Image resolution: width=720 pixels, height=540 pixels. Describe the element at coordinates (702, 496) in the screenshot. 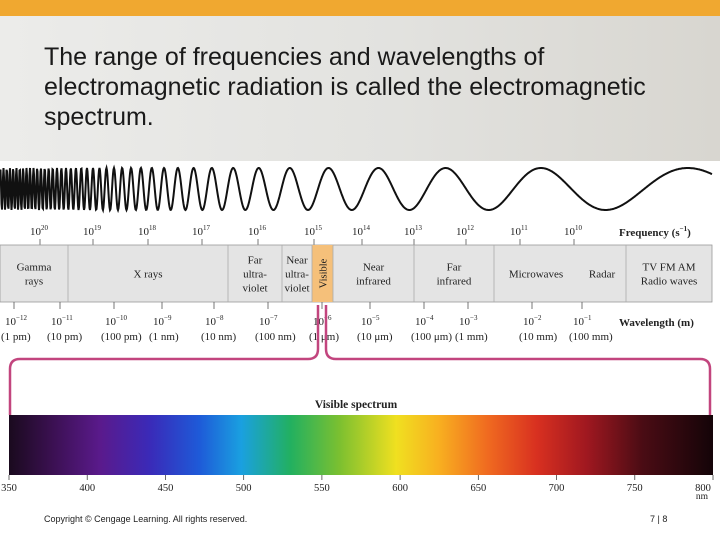

I see `visible-unit: nm` at that location.